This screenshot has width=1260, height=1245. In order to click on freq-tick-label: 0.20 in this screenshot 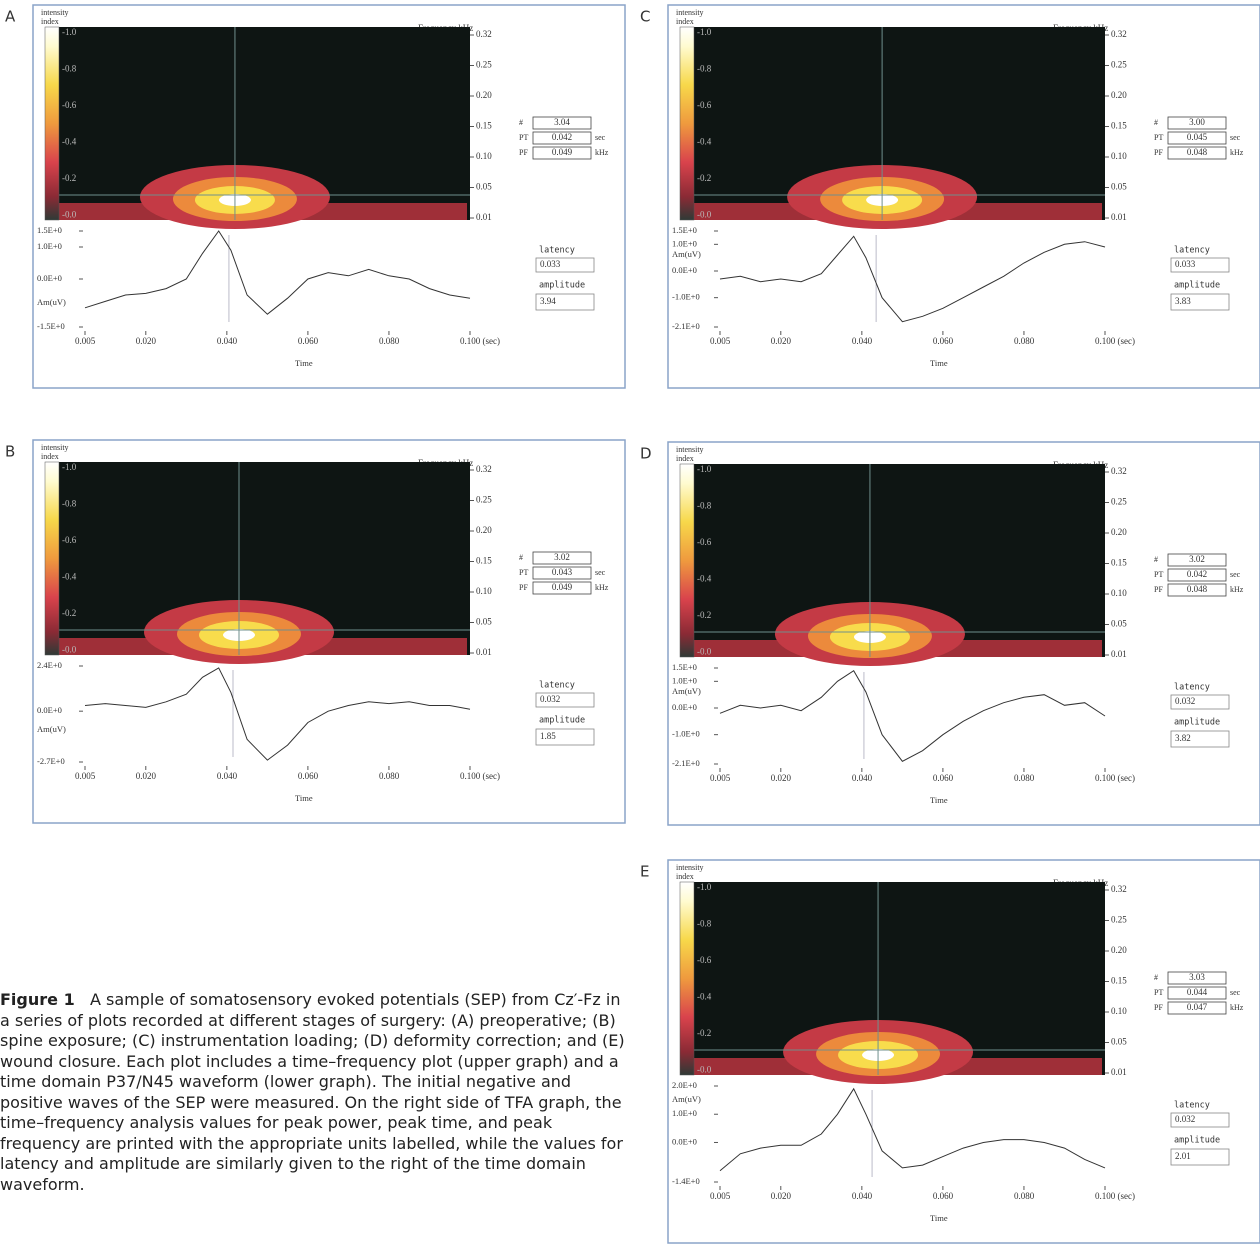, I will do `click(484, 95)`.